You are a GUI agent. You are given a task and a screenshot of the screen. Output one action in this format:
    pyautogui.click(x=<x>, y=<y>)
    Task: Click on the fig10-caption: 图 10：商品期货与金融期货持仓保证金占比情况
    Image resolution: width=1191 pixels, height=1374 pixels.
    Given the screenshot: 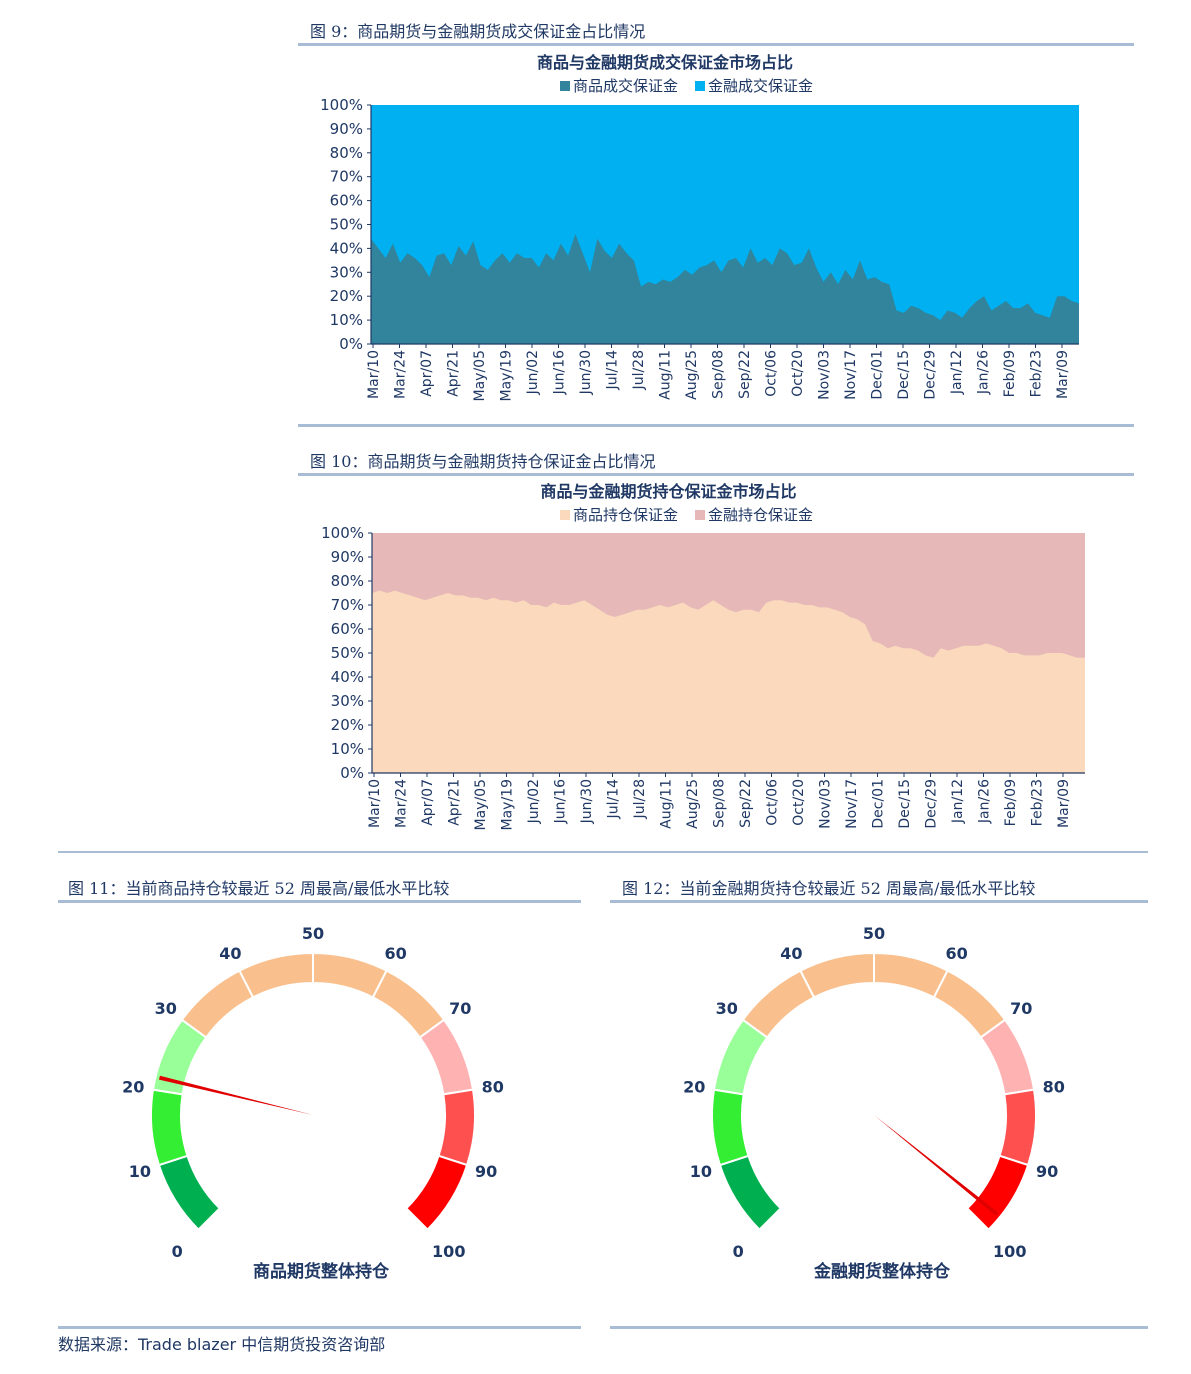 What is the action you would take?
    pyautogui.click(x=483, y=461)
    